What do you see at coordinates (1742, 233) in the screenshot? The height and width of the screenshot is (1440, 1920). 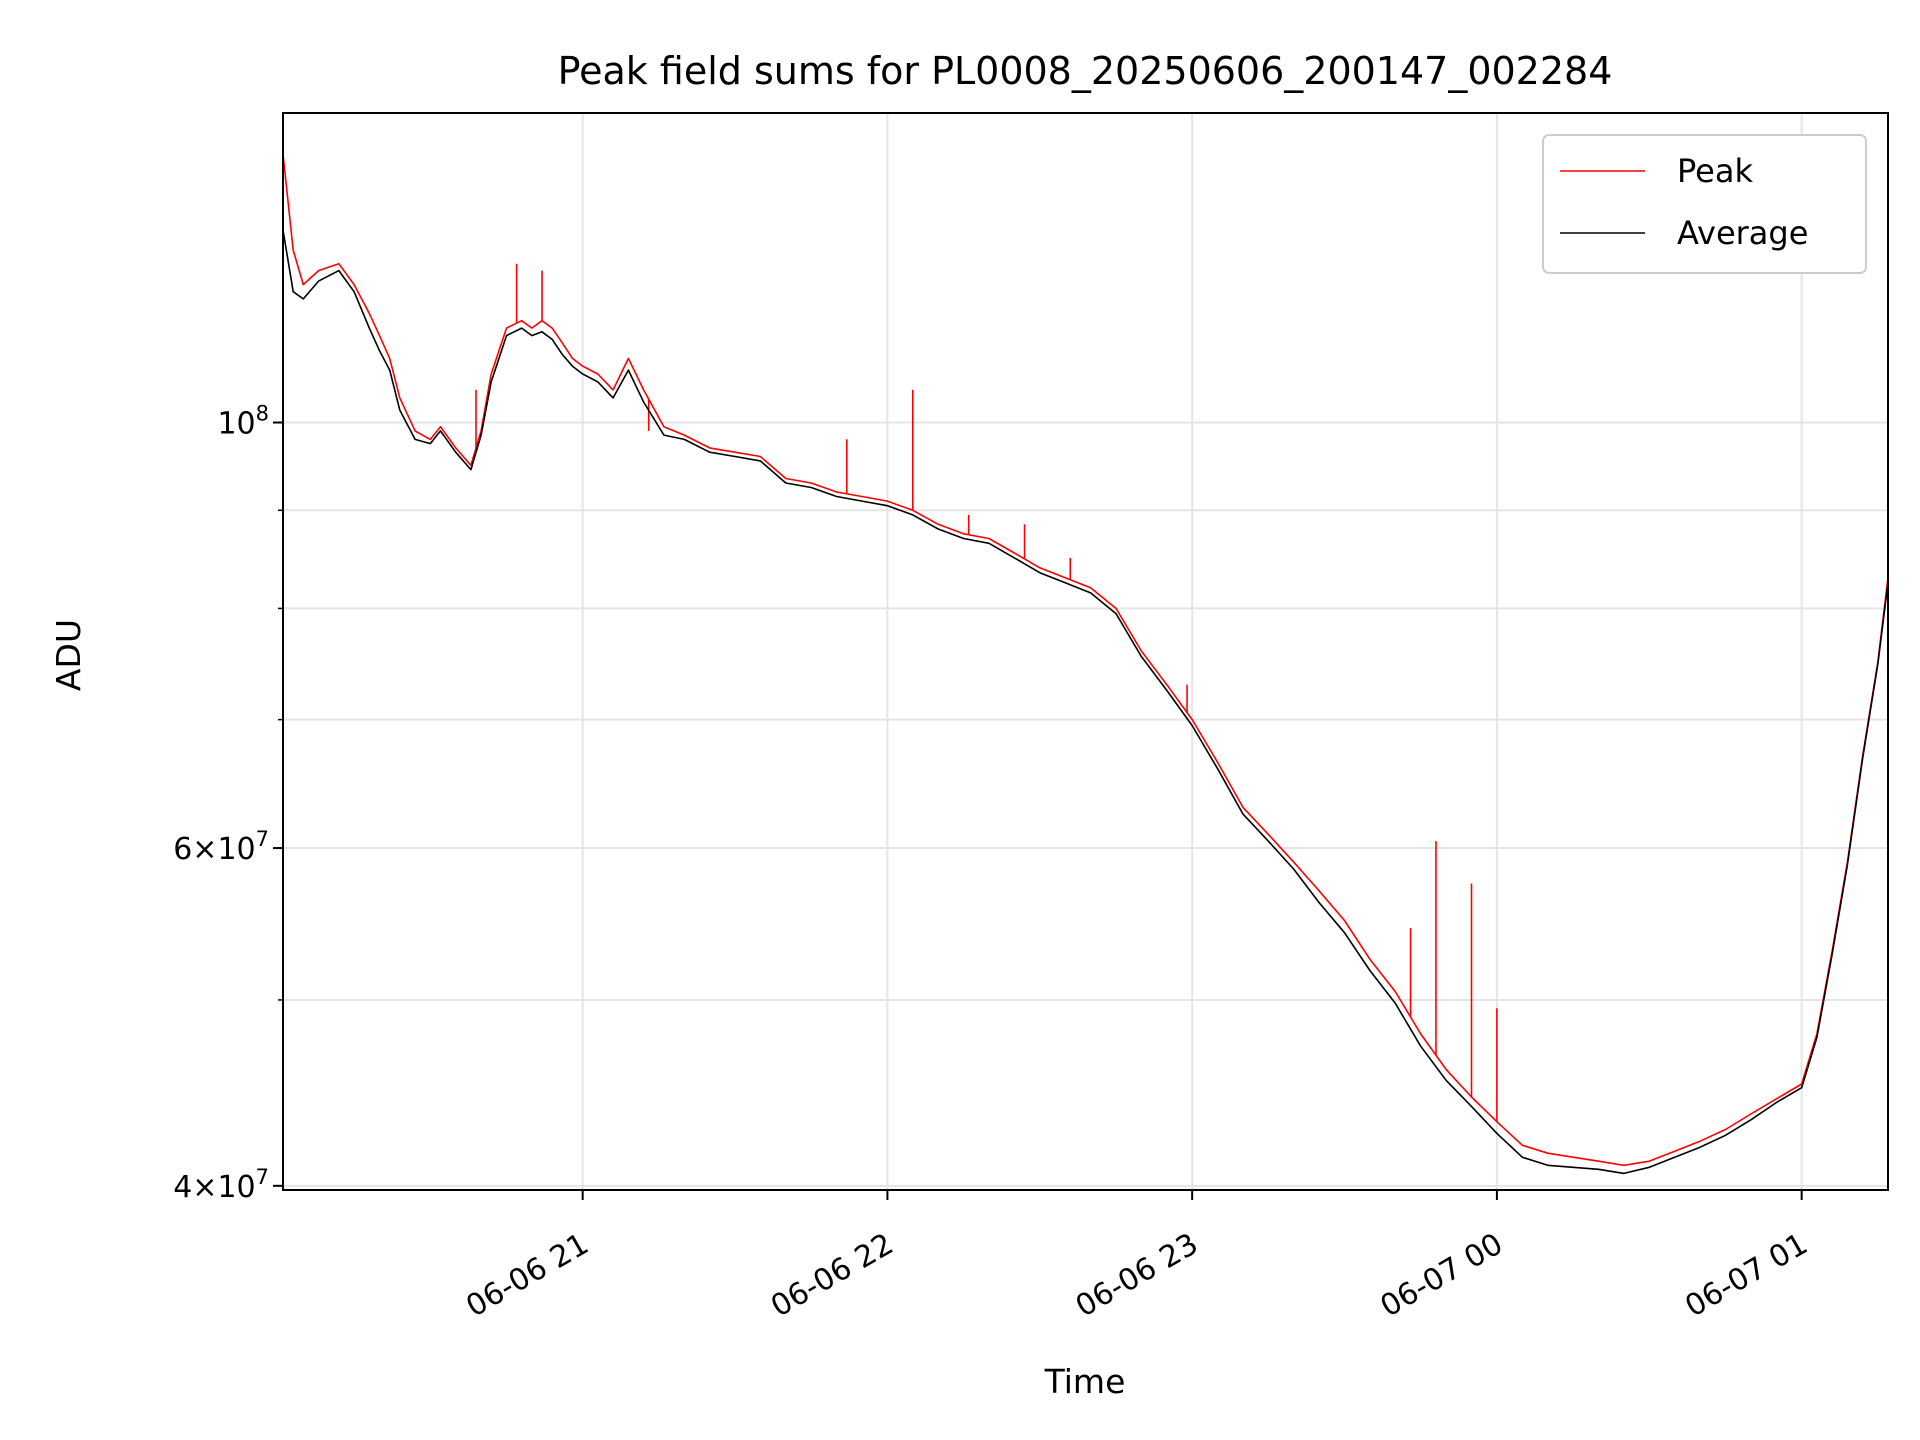 I see `legend-label-average: Average` at bounding box center [1742, 233].